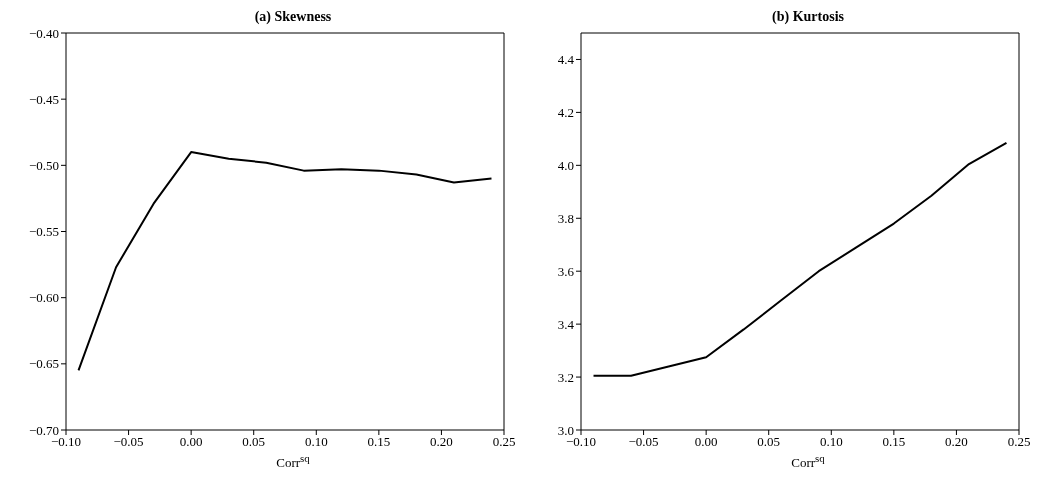  What do you see at coordinates (565, 377) in the screenshot?
I see `y-tick-label: 3.2` at bounding box center [565, 377].